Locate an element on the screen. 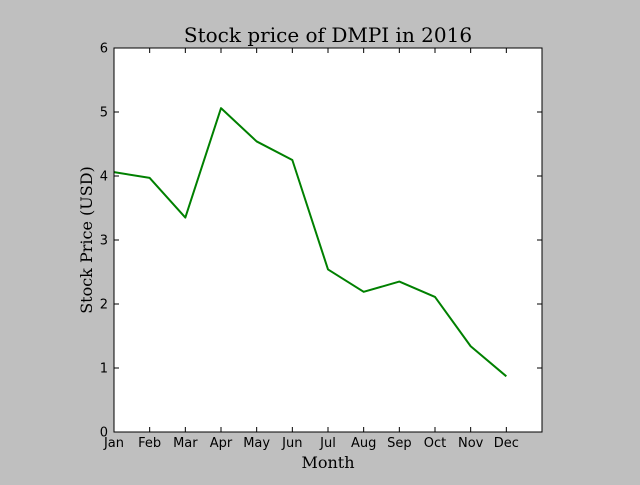 The image size is (640, 485). x-tick-label: Jun is located at coordinates (291, 443).